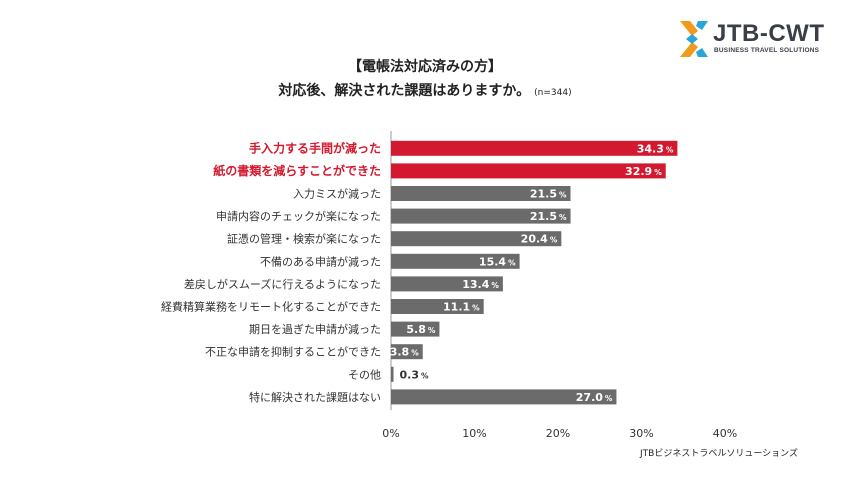  Describe the element at coordinates (297, 170) in the screenshot. I see `category-label: 紙の書類を減らすことができた` at that location.